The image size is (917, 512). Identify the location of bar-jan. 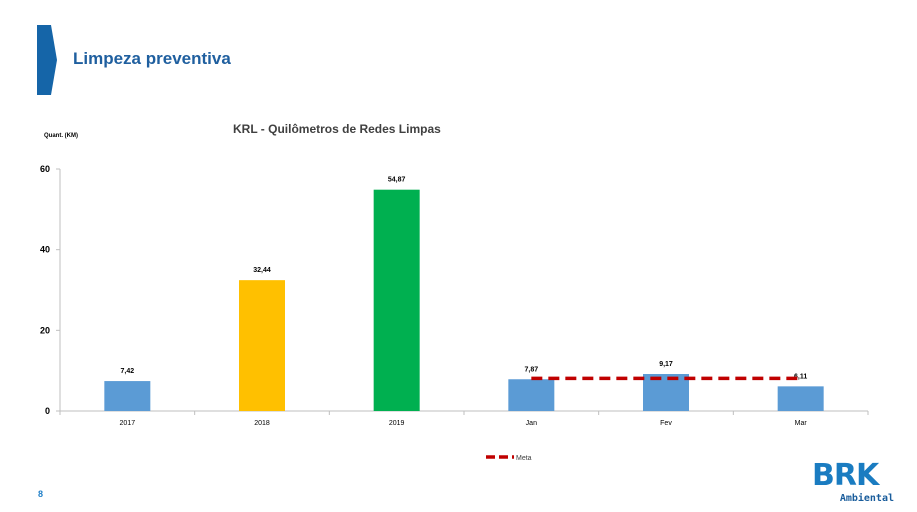
(531, 395).